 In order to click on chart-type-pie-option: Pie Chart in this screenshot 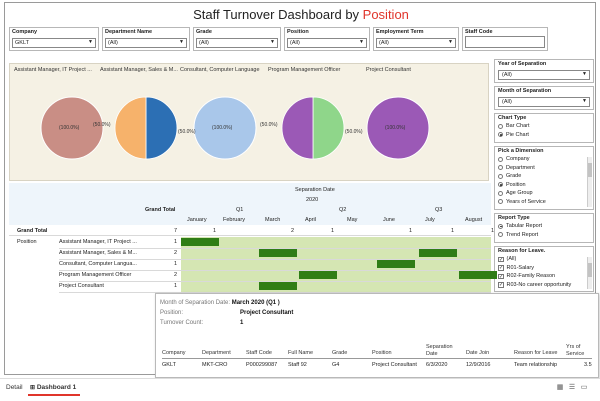, I will do `click(544, 135)`.